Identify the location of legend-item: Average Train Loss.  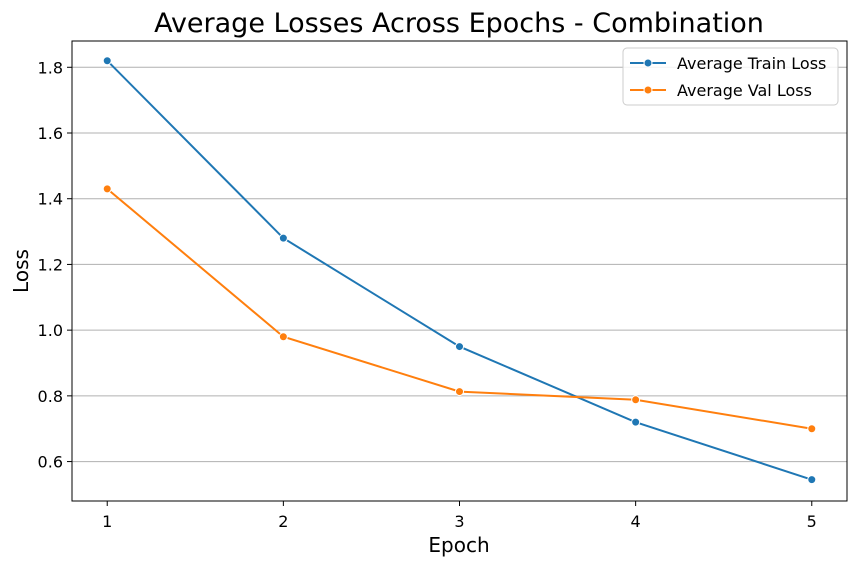
(728, 63).